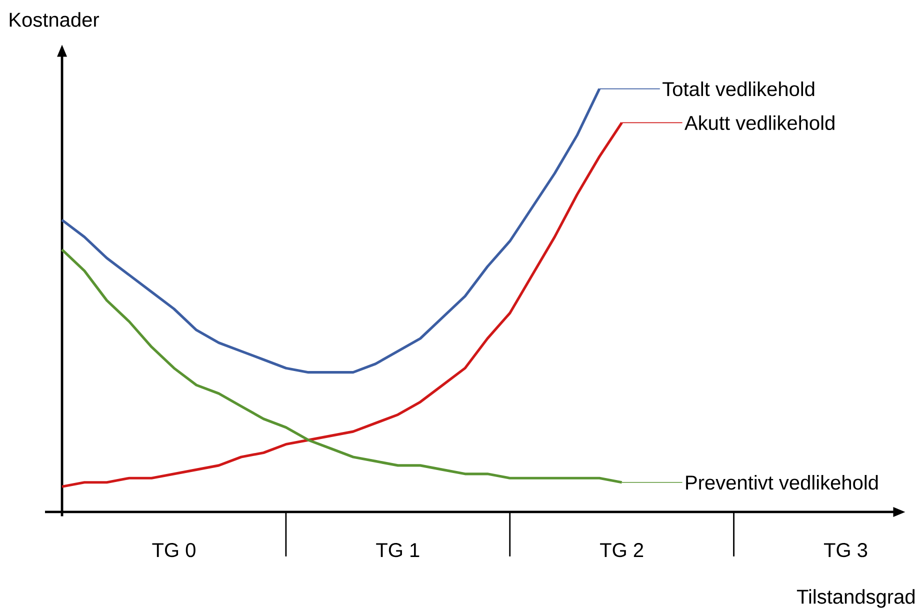  I want to click on legend-label: Akutt vedlikehold, so click(759, 122).